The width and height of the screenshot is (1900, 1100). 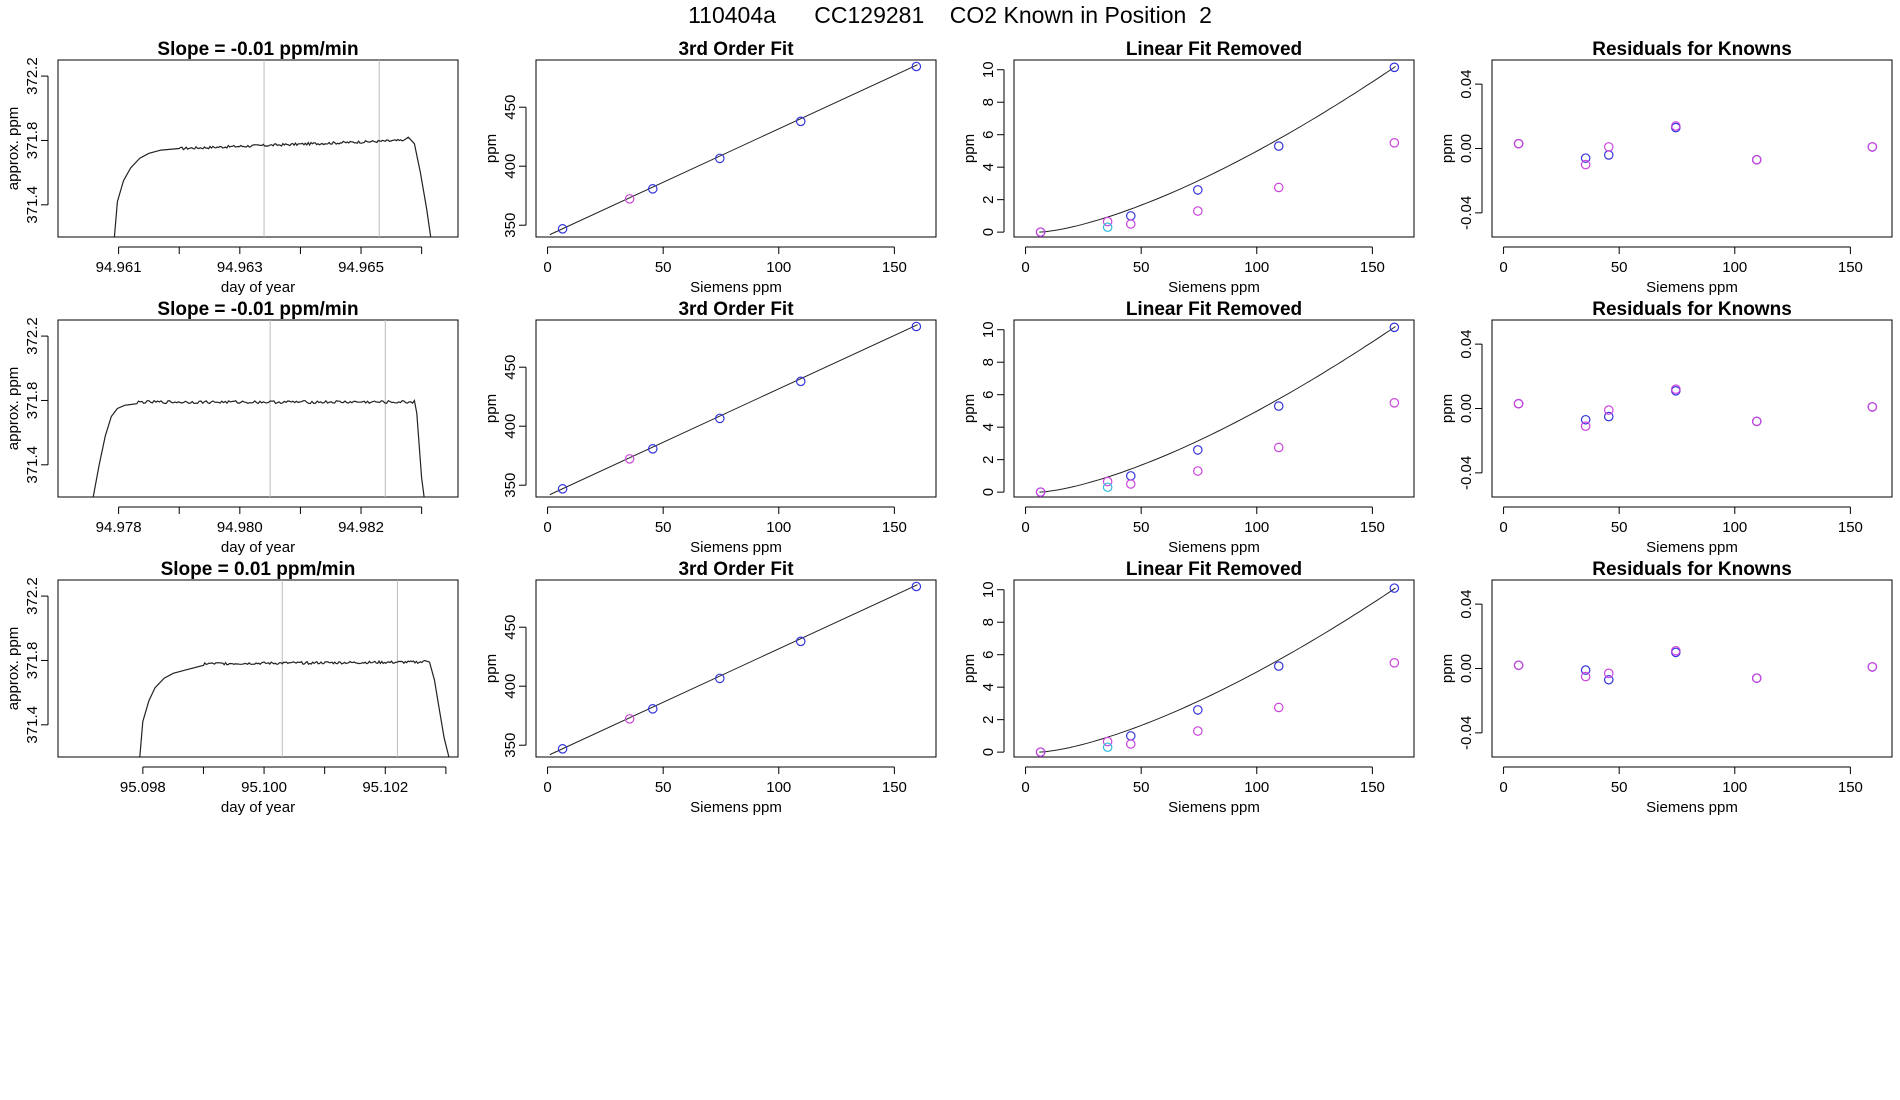 I want to click on x-tick-label: 94.982, so click(x=361, y=527).